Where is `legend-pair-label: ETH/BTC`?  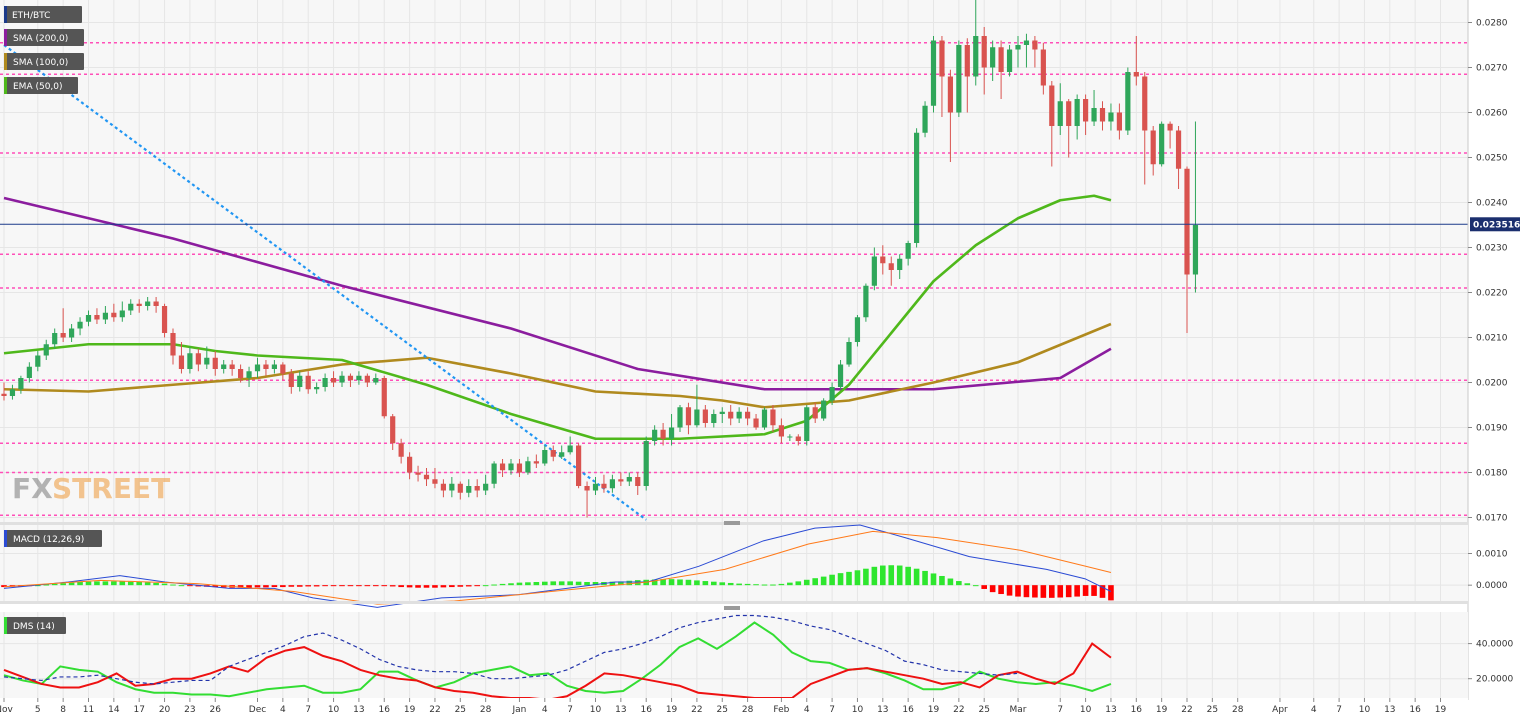
legend-pair-label: ETH/BTC is located at coordinates (31, 16).